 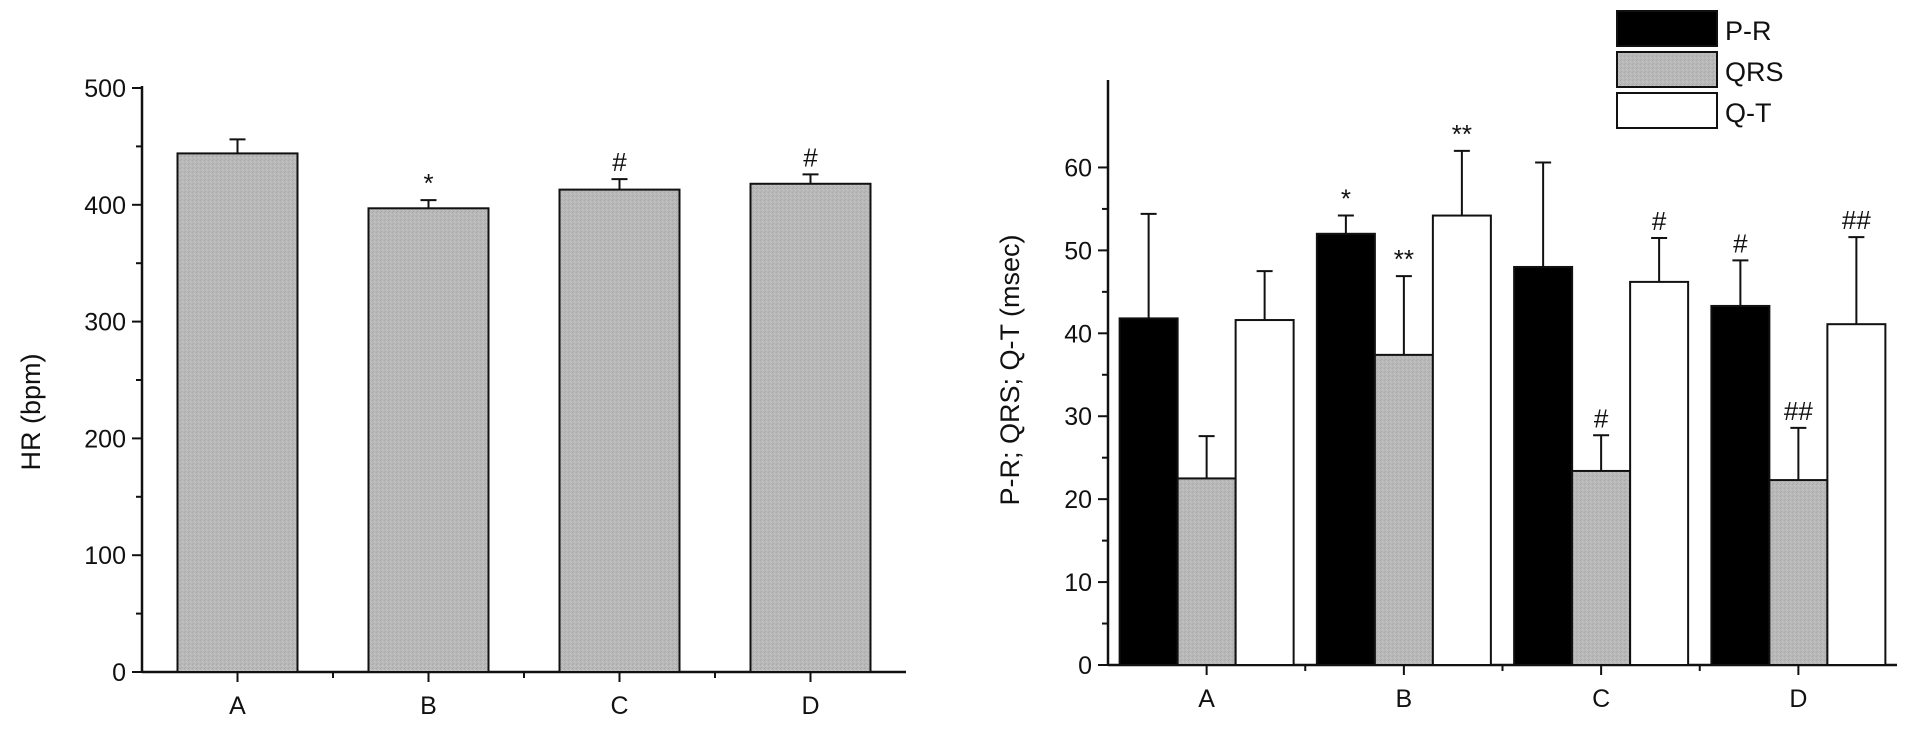 What do you see at coordinates (1740, 243) in the screenshot?
I see `significance-label-p-r-d: #` at bounding box center [1740, 243].